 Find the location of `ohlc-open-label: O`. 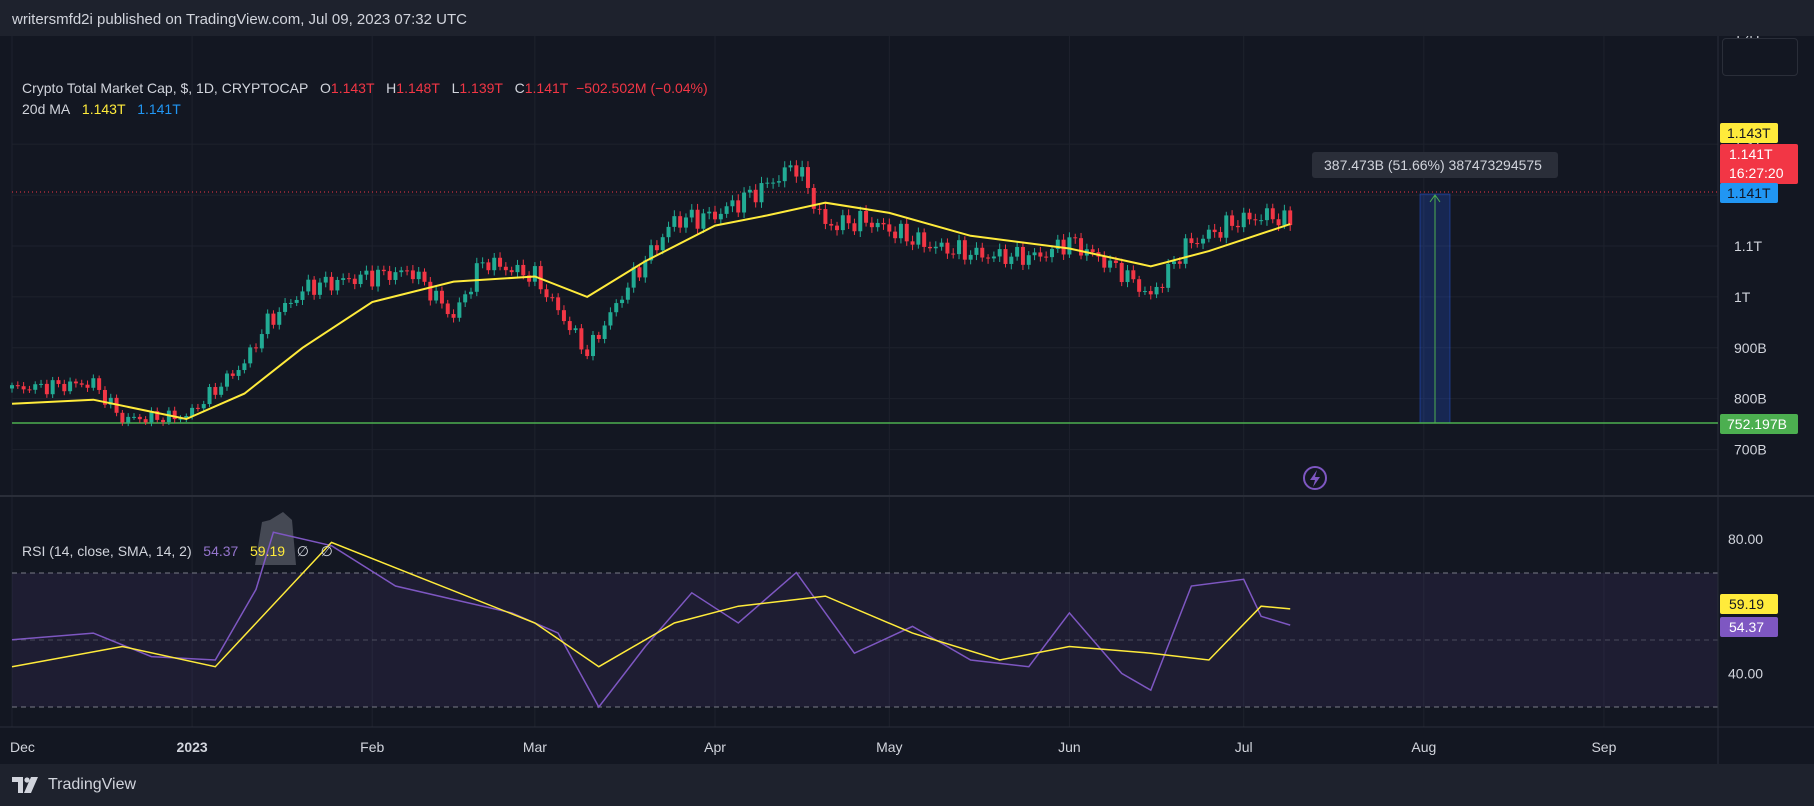

ohlc-open-label: O is located at coordinates (325, 88).